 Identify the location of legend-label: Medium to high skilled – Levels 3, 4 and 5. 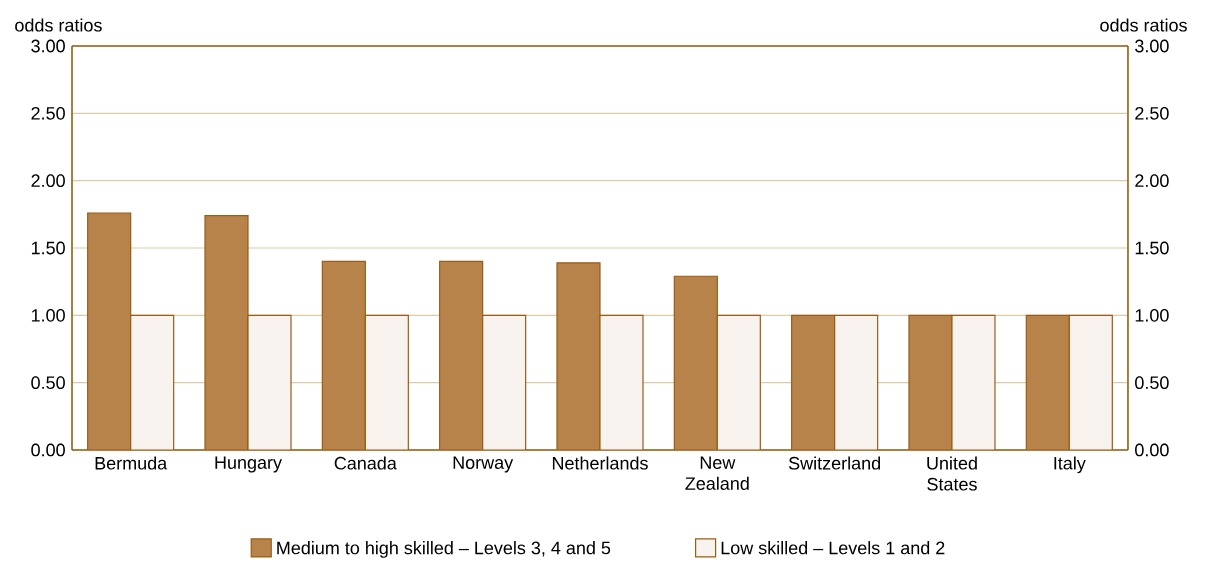
(444, 549).